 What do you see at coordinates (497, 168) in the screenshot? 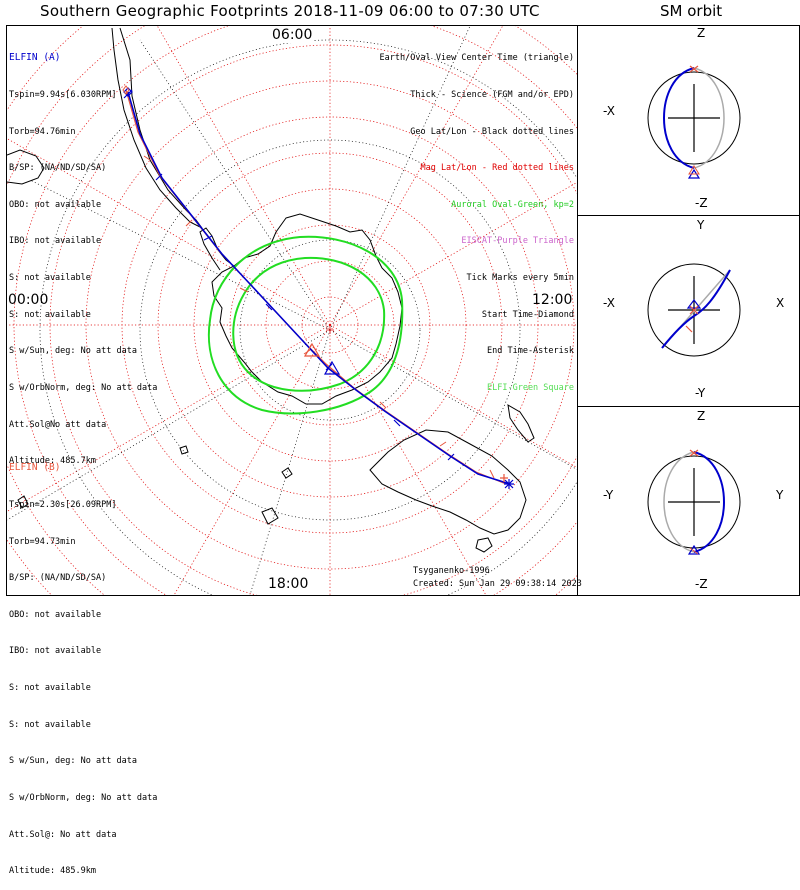
I see `legend-mag-grid: Mag Lat/Lon - Red dotted lines` at bounding box center [497, 168].